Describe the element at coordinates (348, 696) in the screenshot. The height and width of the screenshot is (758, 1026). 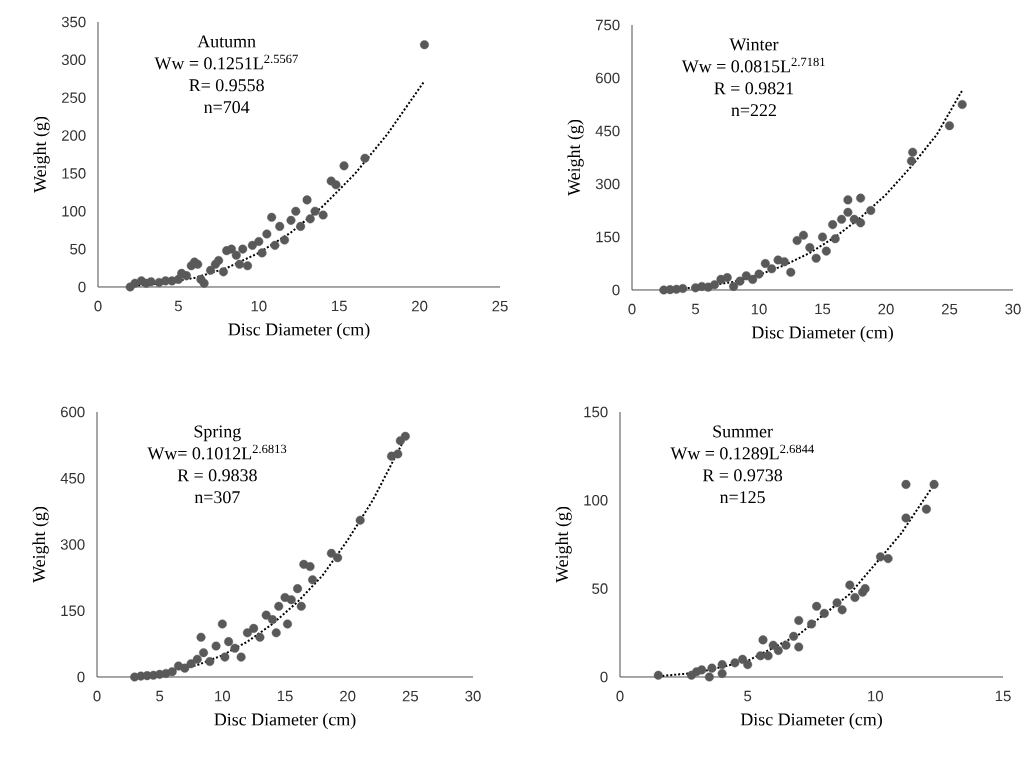
I see `x-tick-label: 20` at that location.